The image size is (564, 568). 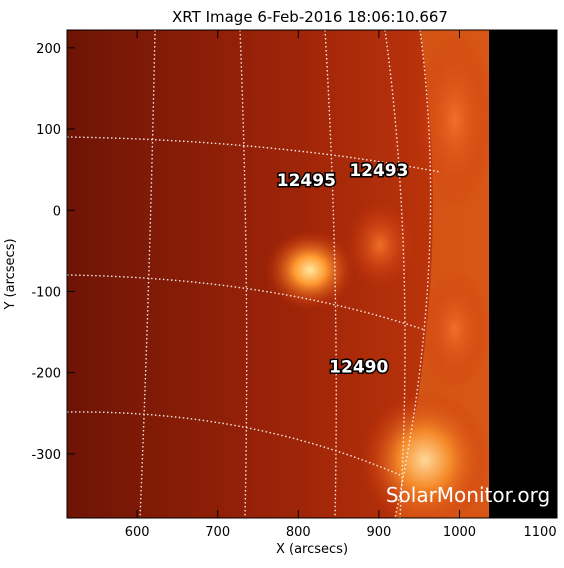 What do you see at coordinates (306, 181) in the screenshot?
I see `region-label: 12495` at bounding box center [306, 181].